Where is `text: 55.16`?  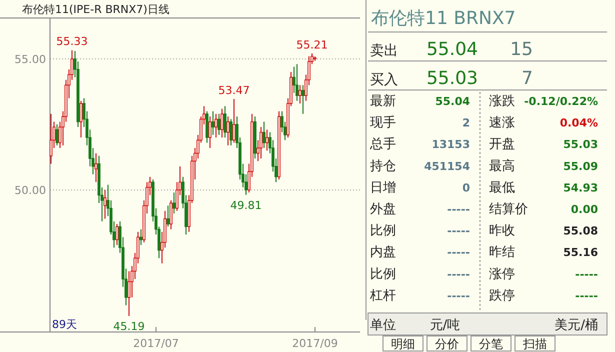
text: 55.16 is located at coordinates (580, 253).